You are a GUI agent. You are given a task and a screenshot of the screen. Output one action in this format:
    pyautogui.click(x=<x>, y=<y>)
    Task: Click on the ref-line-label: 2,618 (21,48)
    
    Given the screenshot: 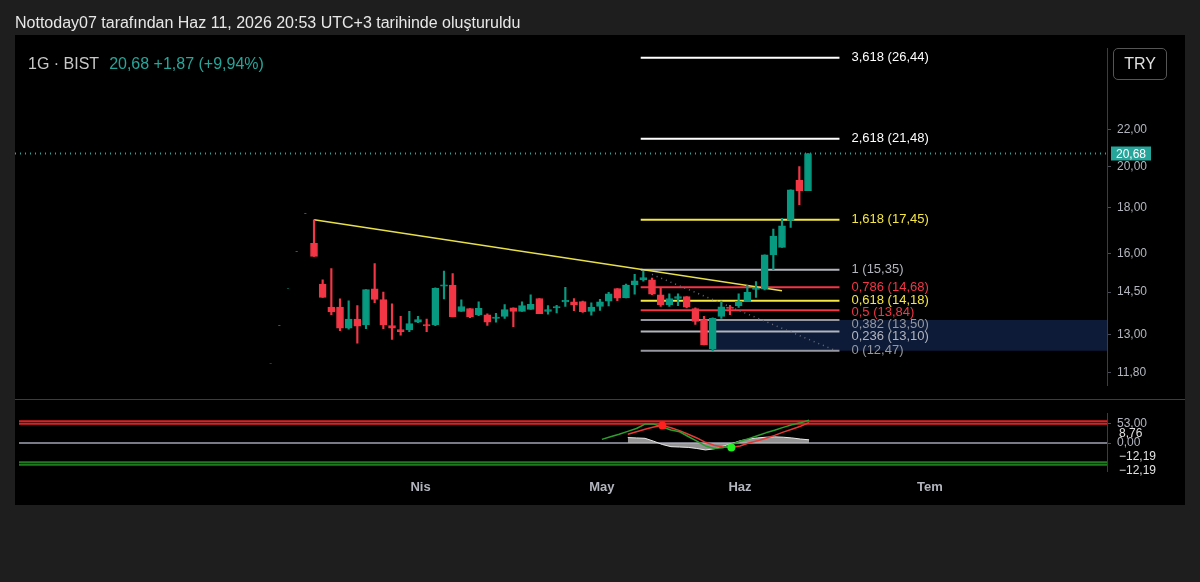 What is the action you would take?
    pyautogui.click(x=890, y=138)
    